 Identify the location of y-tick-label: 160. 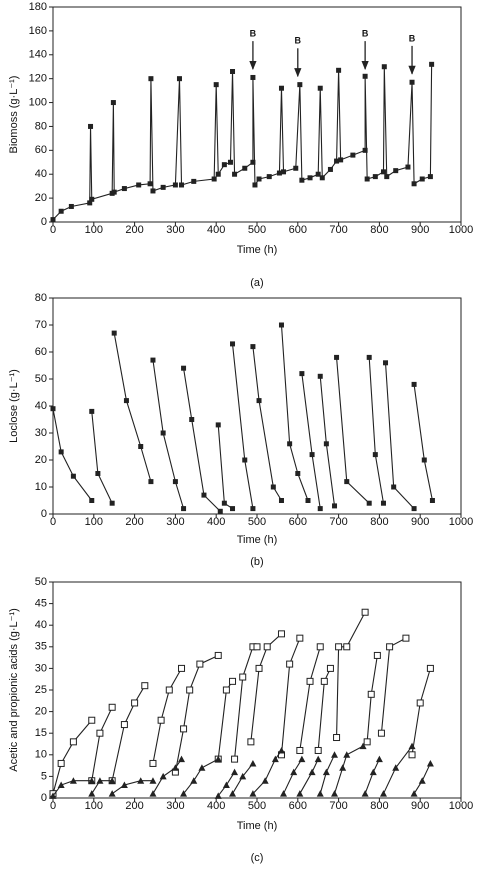
(38, 31).